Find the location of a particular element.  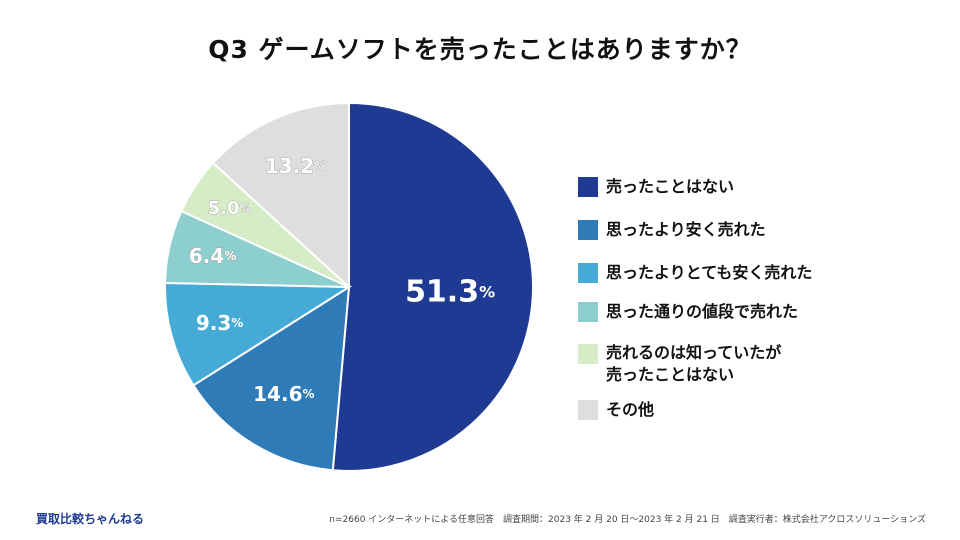

slice-value-label-6: 13.2% is located at coordinates (295, 166).